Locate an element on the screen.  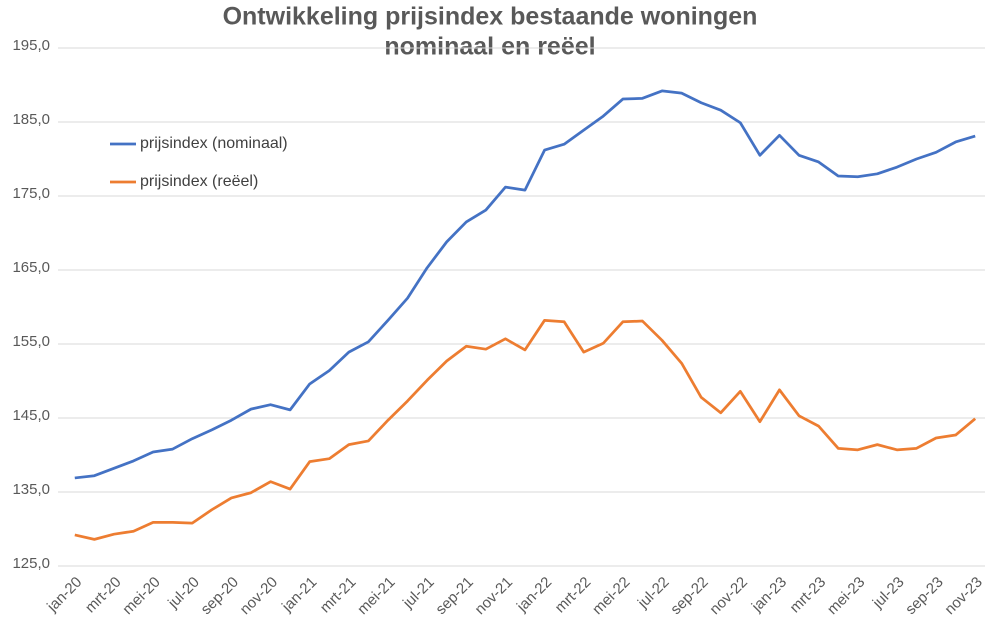
x-tick-label: sep-23 is located at coordinates (924, 596).